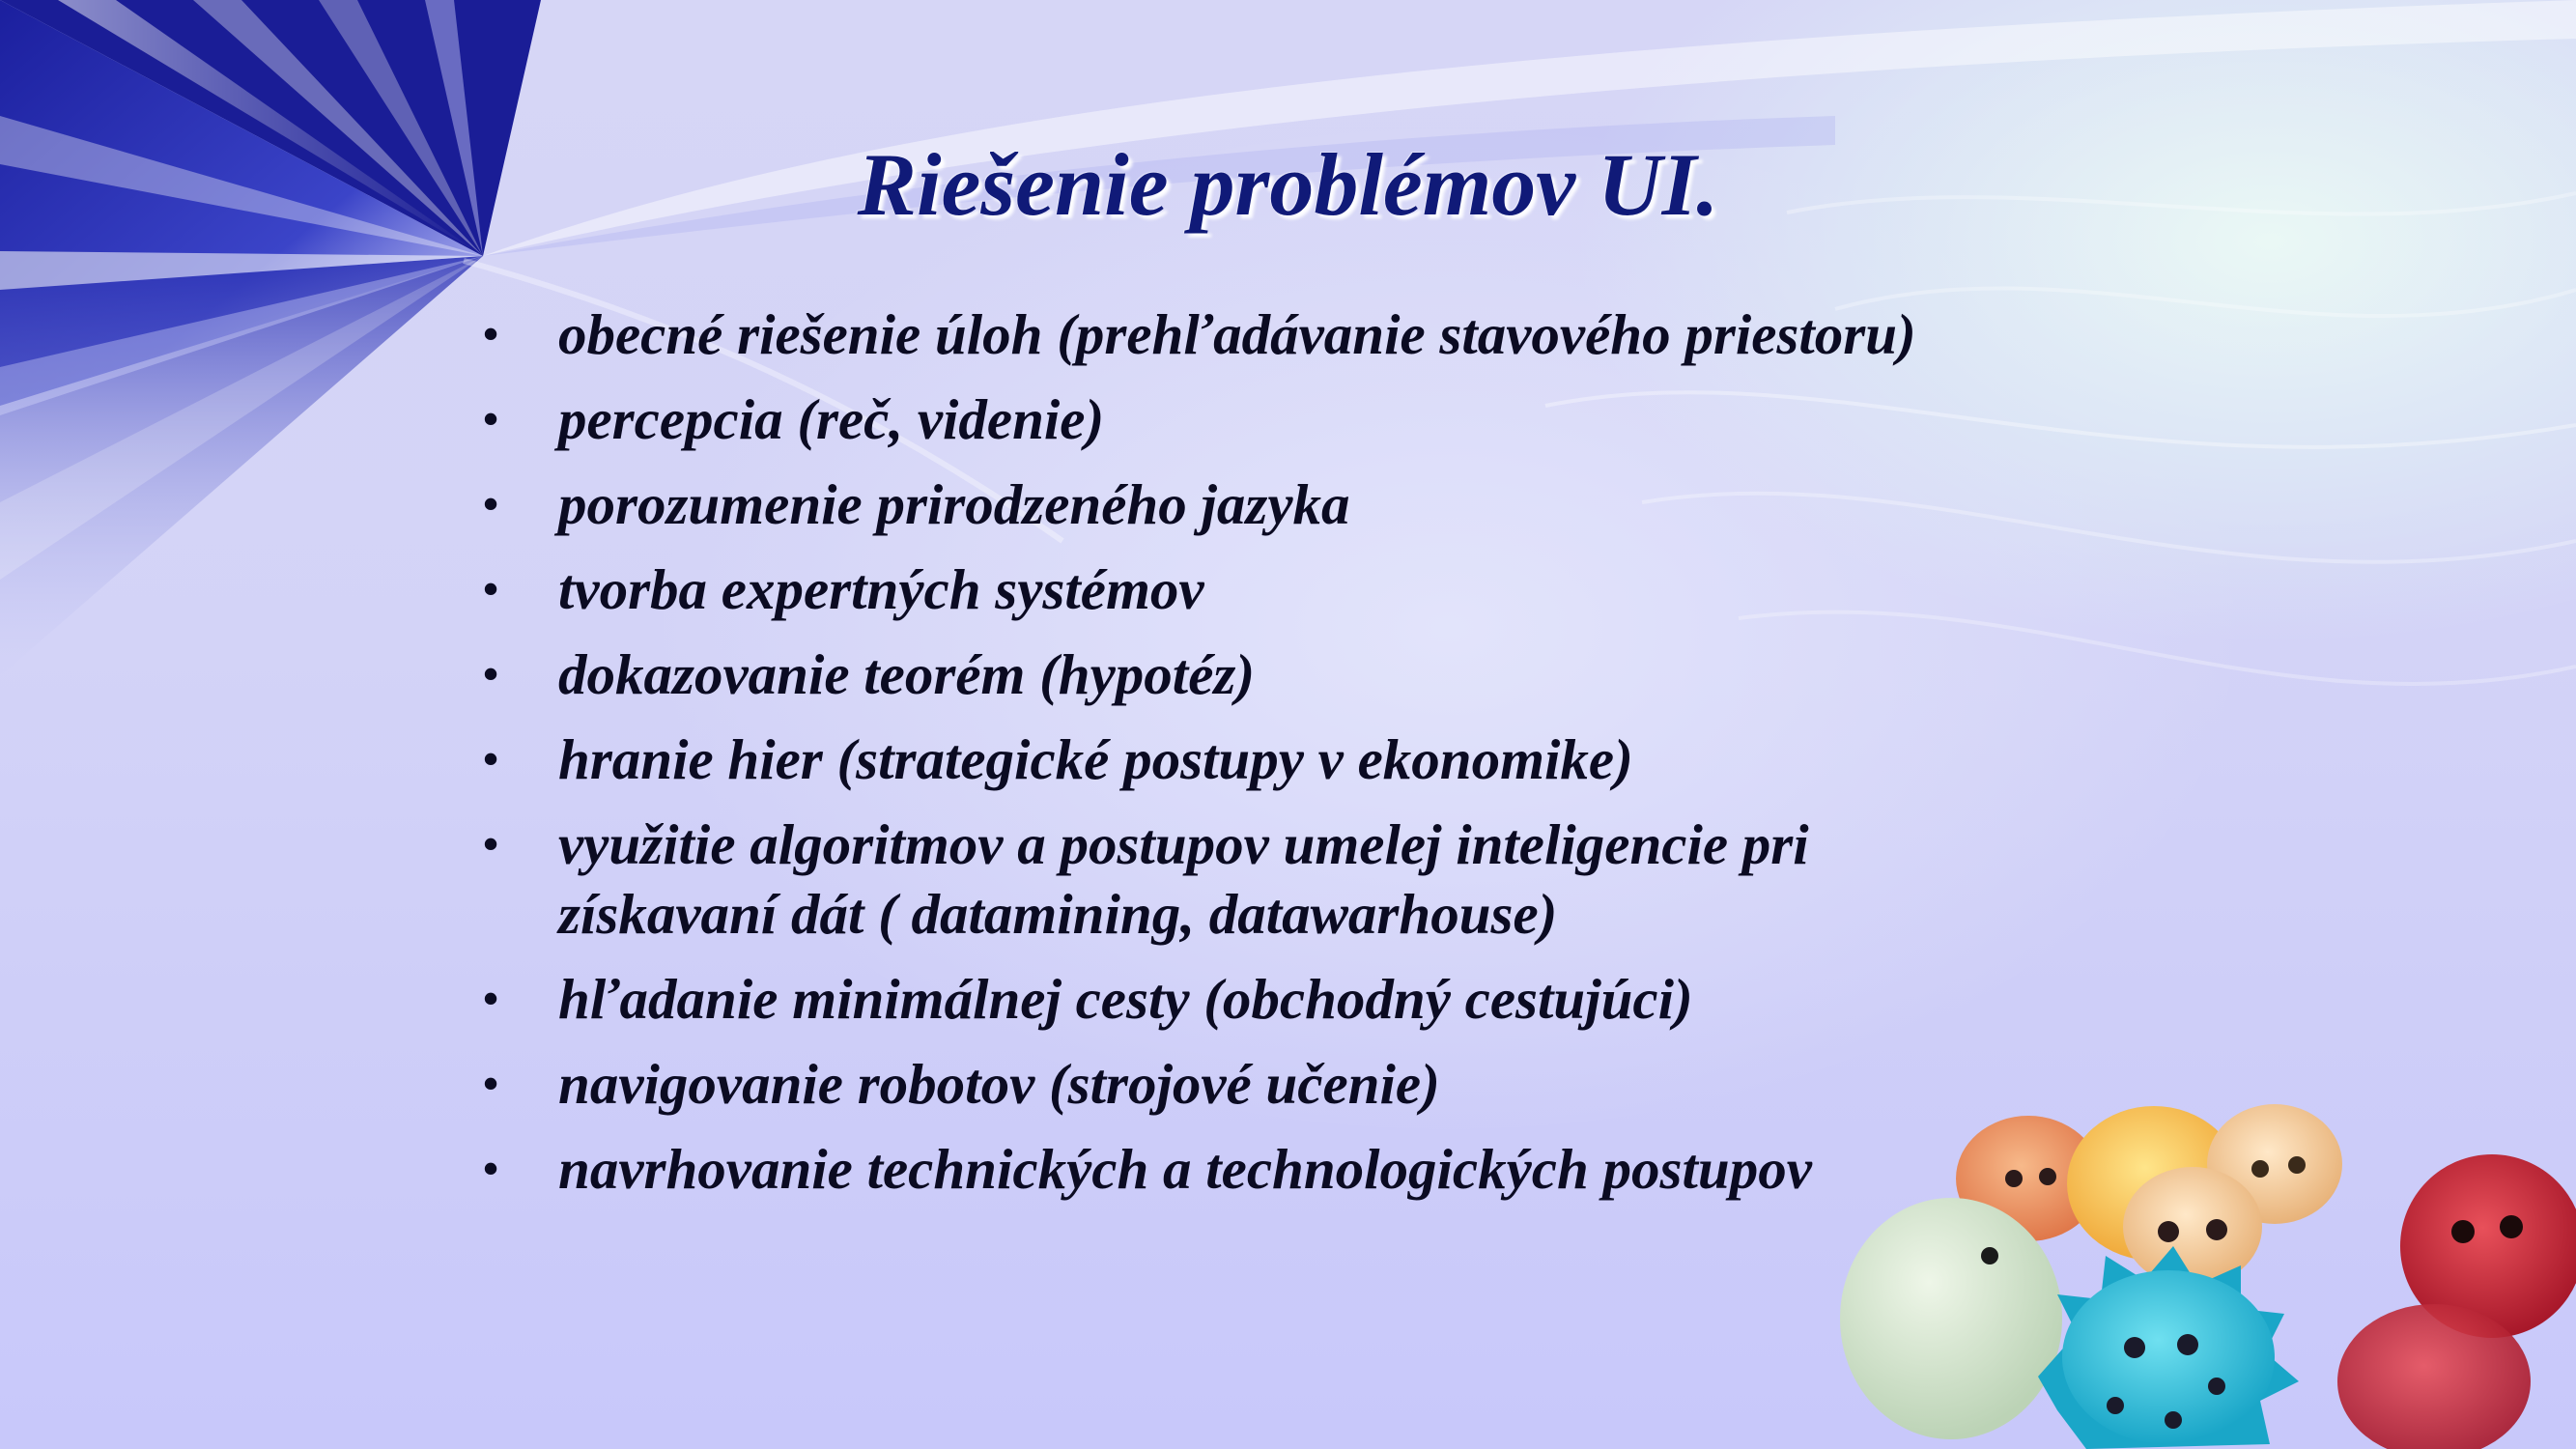 This screenshot has height=1449, width=2576. What do you see at coordinates (2208, 1276) in the screenshot?
I see `plush-microbes-image` at bounding box center [2208, 1276].